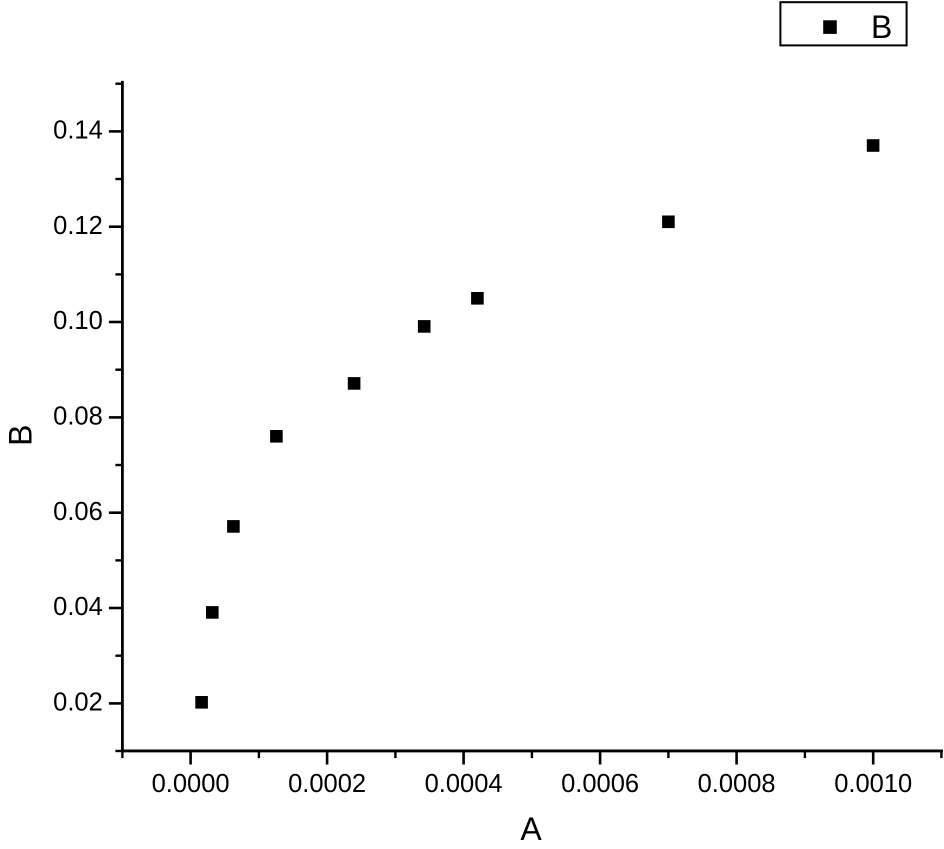  What do you see at coordinates (600, 784) in the screenshot?
I see `svg-text: 0.0006` at bounding box center [600, 784].